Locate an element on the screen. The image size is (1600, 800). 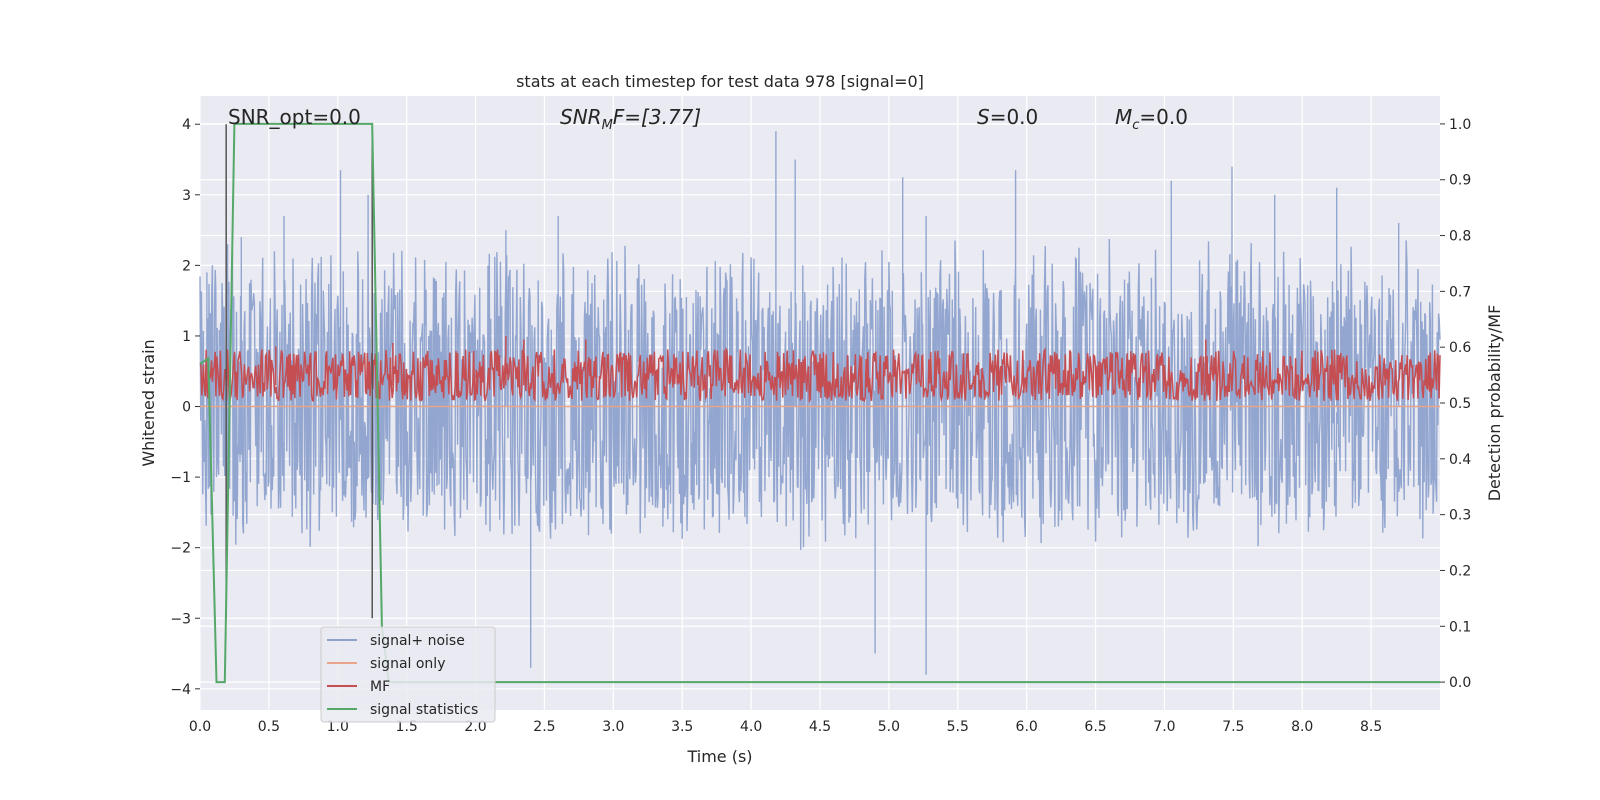
mc-base: M is located at coordinates (1123, 117).